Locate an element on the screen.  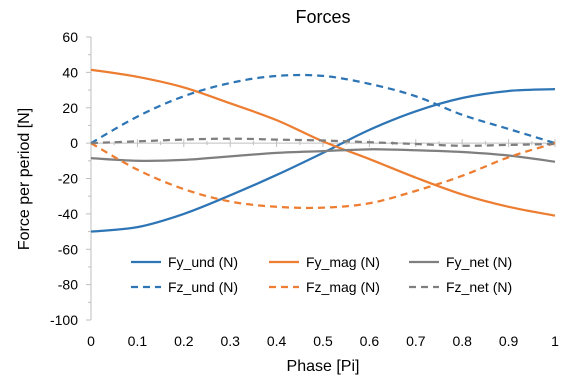
x-axis-title: Phase [Pi] is located at coordinates (323, 366).